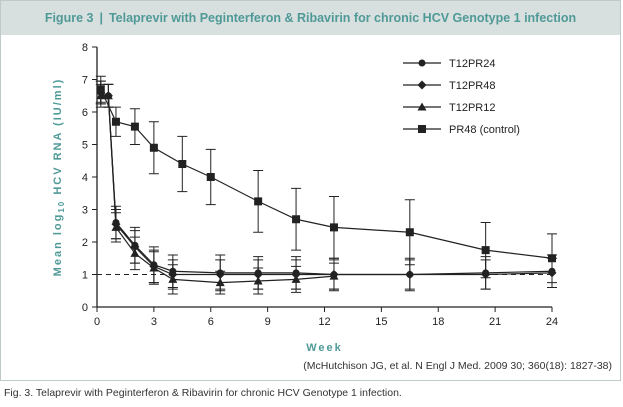  I want to click on y-tick-label: 3, so click(85, 211).